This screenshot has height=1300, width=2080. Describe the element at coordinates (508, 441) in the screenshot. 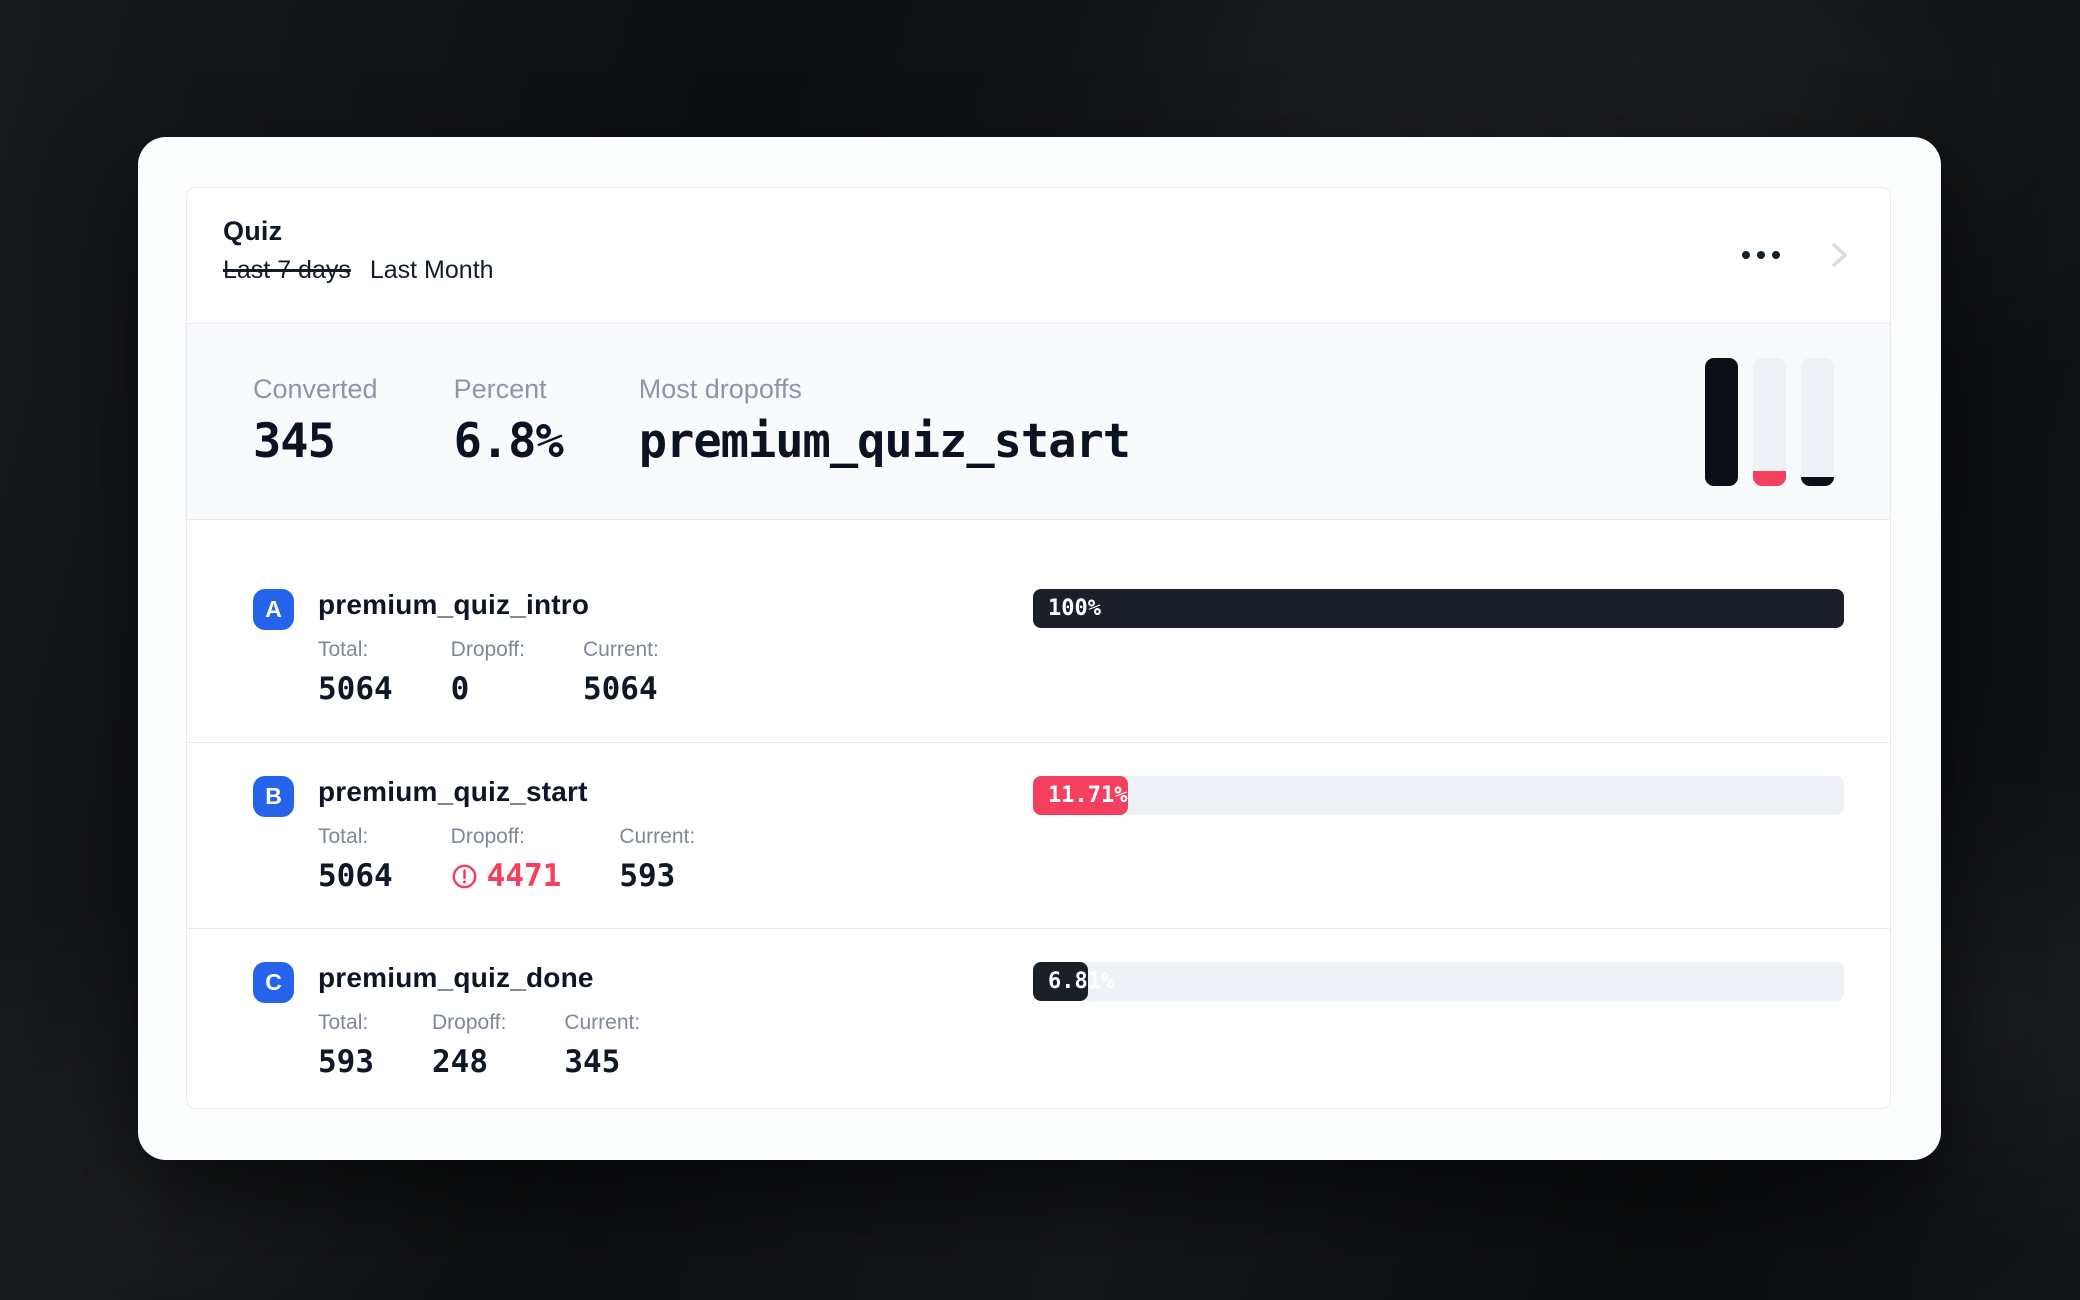

I see `stat-percent-value: 6.8%` at that location.